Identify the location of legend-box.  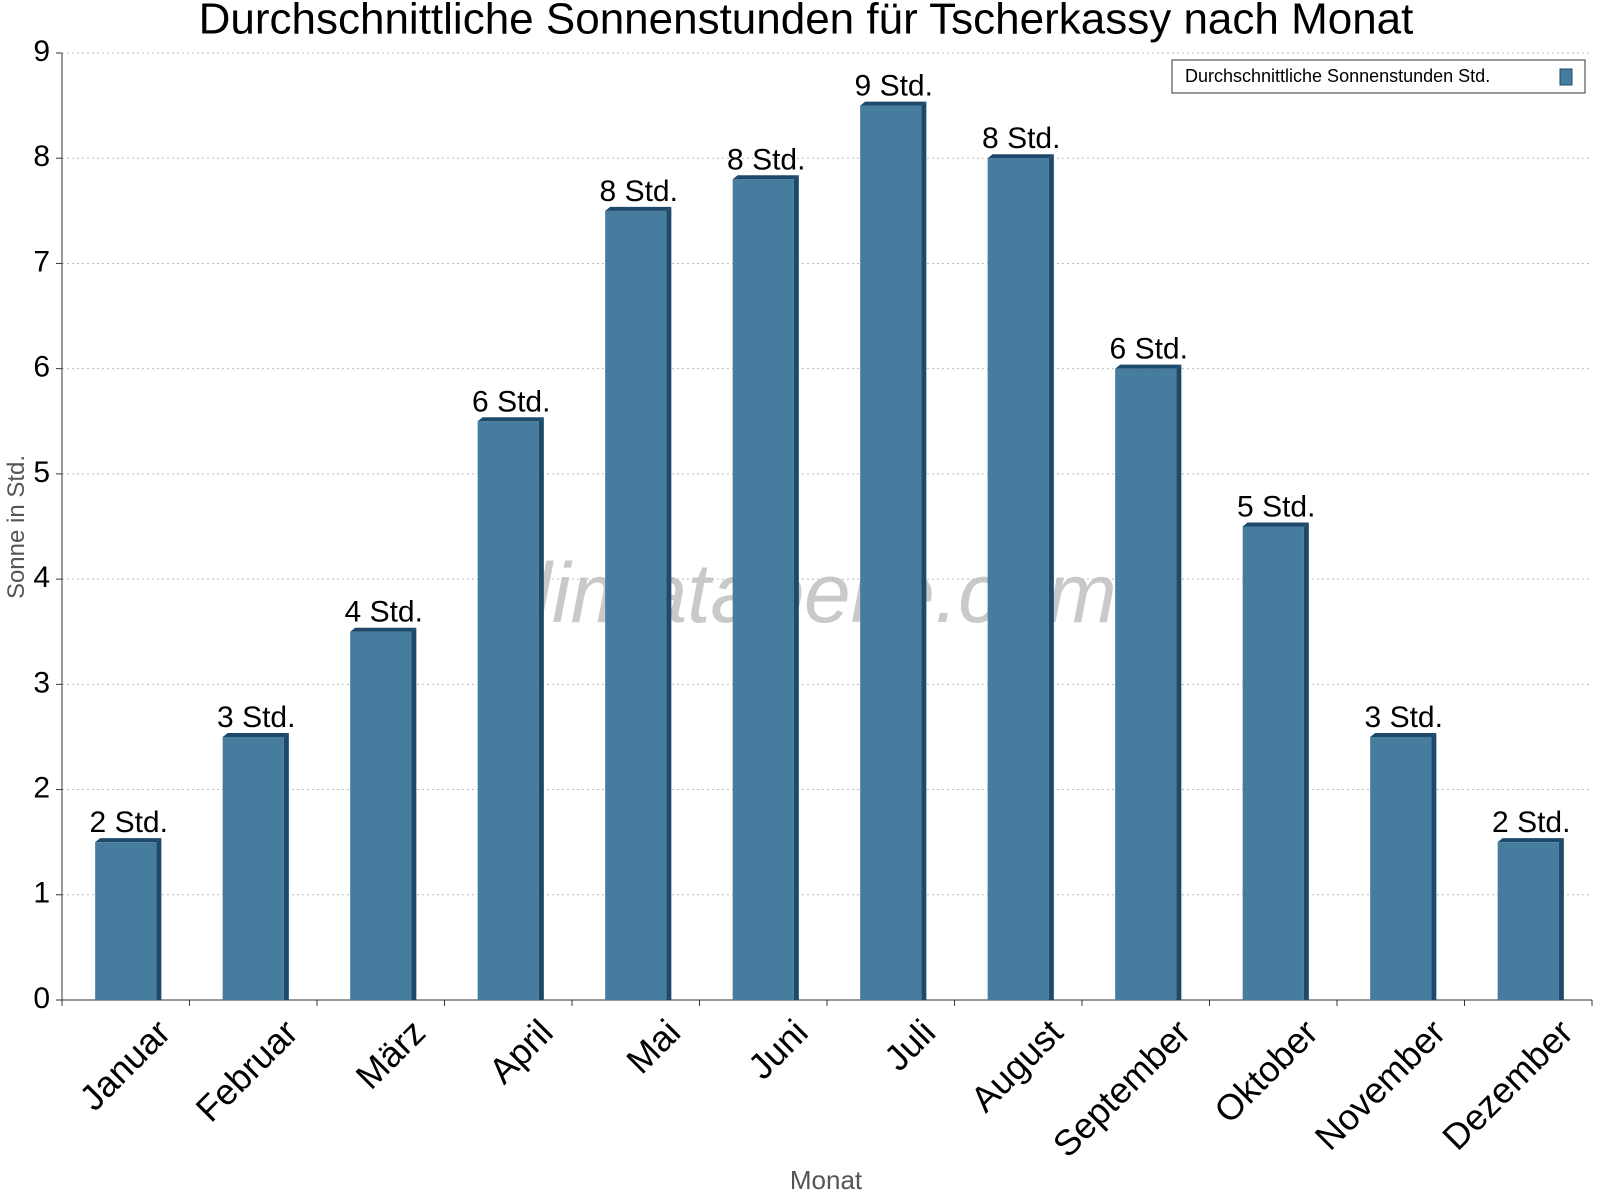
(1378, 76).